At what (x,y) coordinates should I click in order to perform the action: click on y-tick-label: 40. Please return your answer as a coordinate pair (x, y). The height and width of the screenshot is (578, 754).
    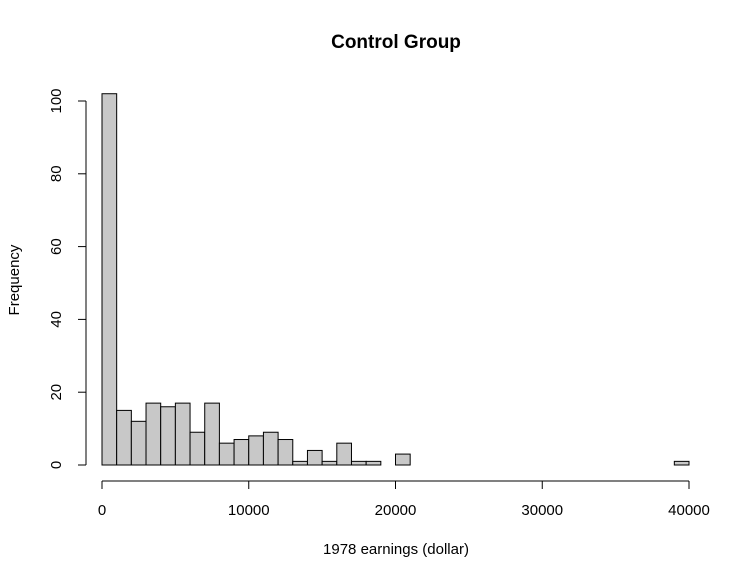
    Looking at the image, I should click on (56, 319).